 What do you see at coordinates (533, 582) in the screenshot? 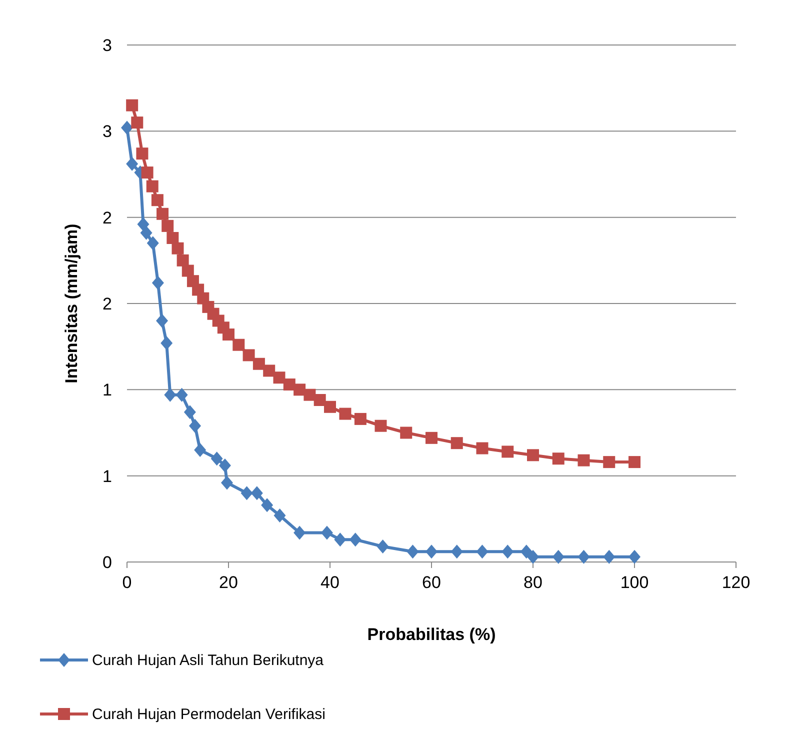
I see `x-tick-label: 80` at bounding box center [533, 582].